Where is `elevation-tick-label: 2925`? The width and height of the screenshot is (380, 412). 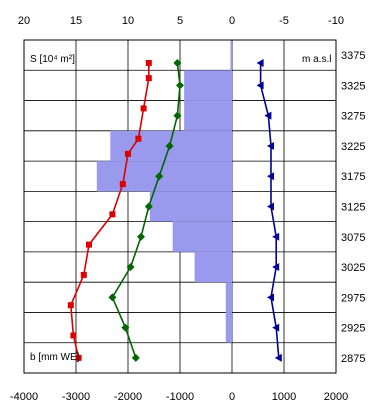 elevation-tick-label: 2925 is located at coordinates (353, 329).